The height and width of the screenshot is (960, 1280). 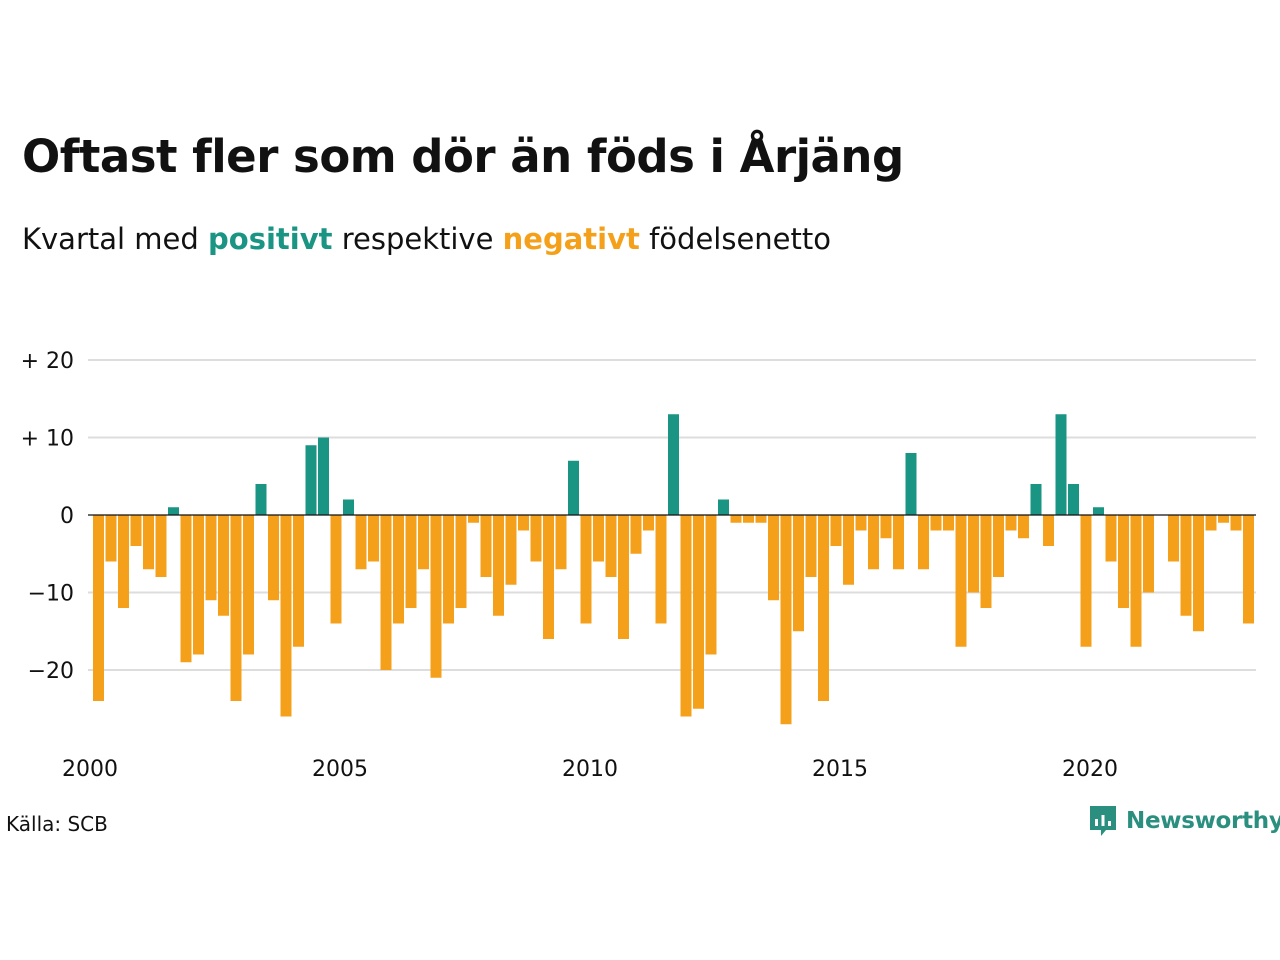 I want to click on newsworthy-logo-icon, so click(x=1103, y=821).